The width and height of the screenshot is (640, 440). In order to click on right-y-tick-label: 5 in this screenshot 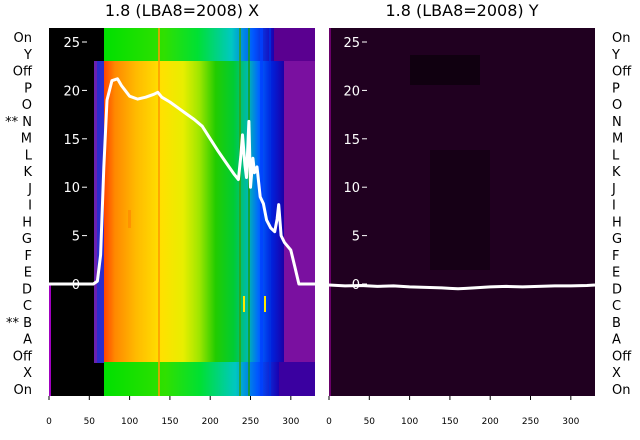, I will do `click(356, 237)`.